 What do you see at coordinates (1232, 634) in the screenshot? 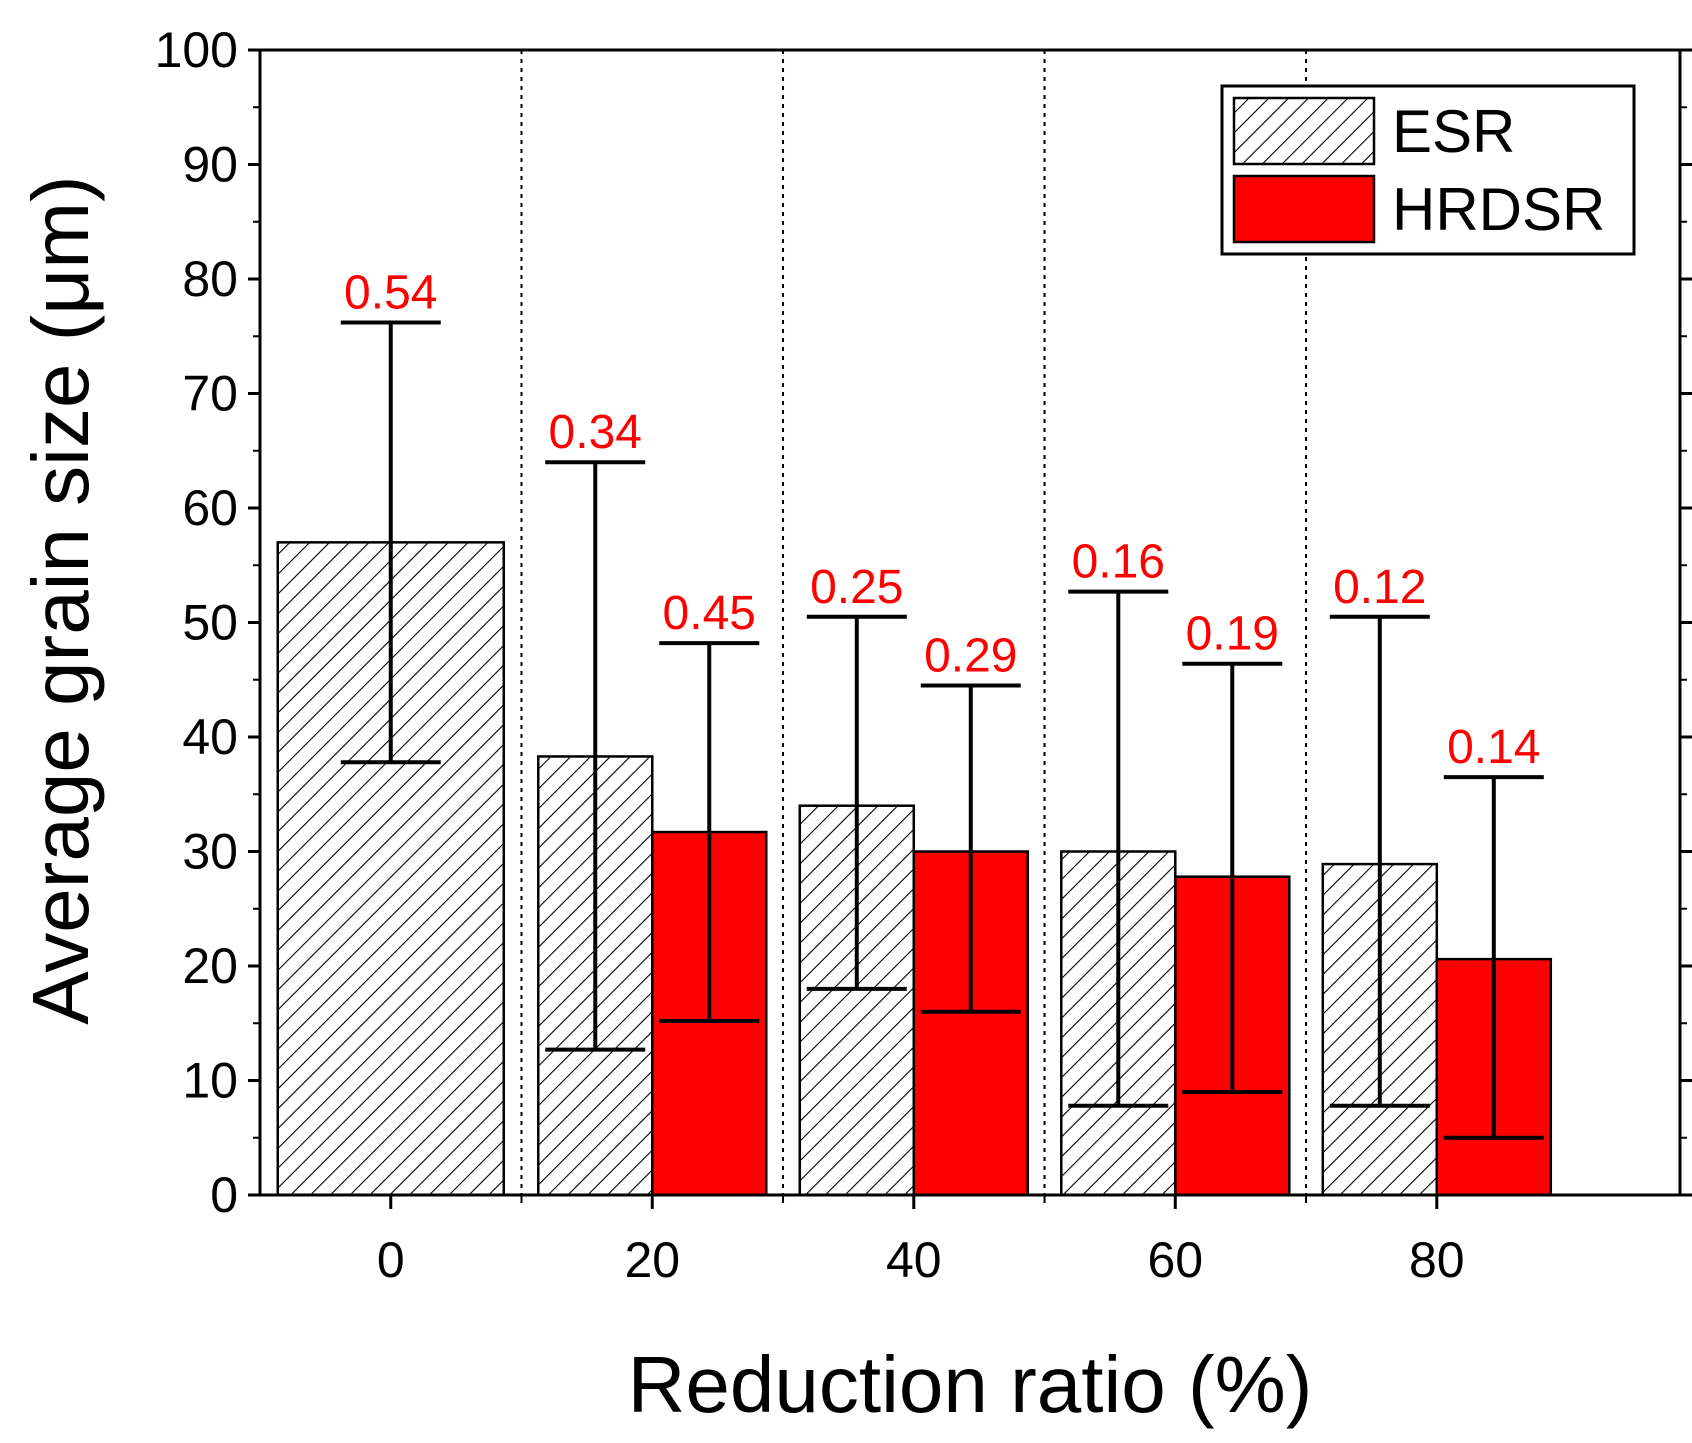
I see `cv-label: 0.19` at bounding box center [1232, 634].